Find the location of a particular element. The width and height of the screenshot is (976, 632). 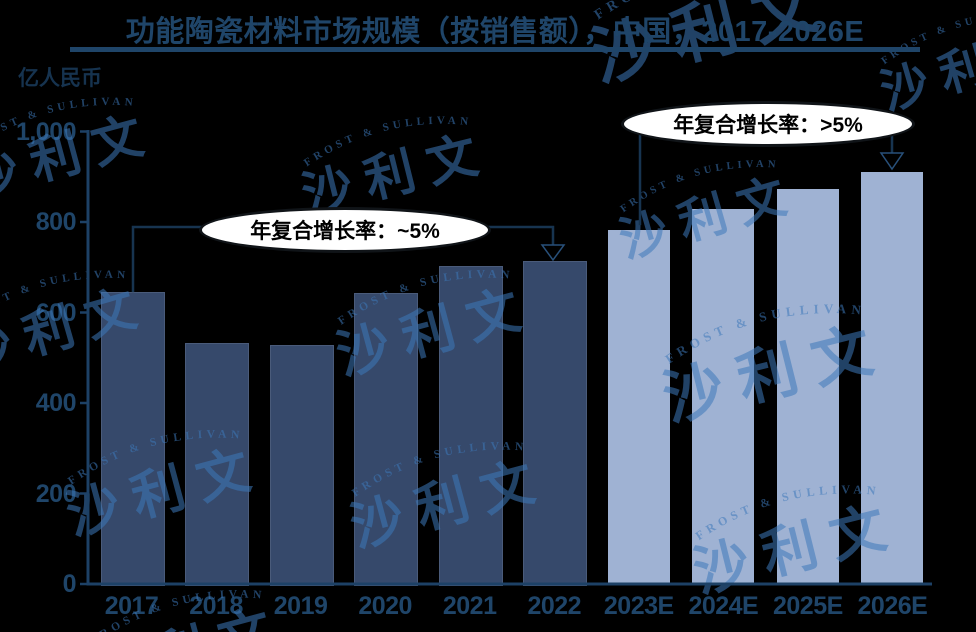

chart-title: 功能陶瓷材料市场规模（按销售额），中国，2017-2026E is located at coordinates (495, 32).